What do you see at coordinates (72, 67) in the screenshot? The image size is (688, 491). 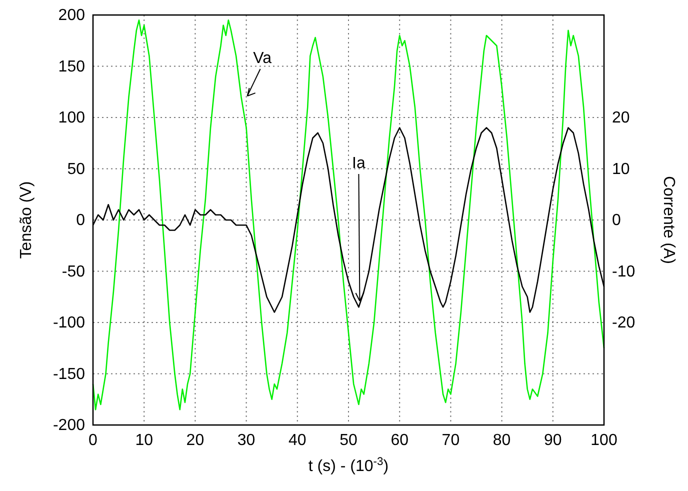 I see `y-tick-label: 150` at bounding box center [72, 67].